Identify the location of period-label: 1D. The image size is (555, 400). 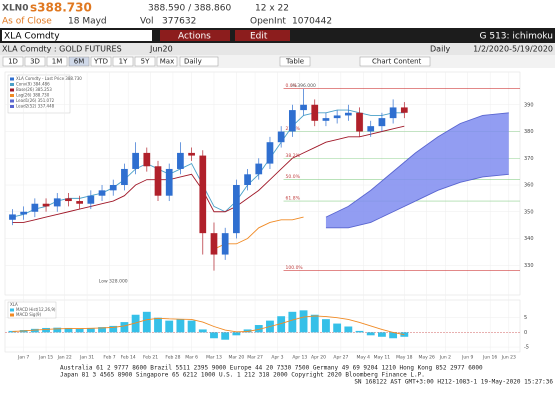
(13, 62).